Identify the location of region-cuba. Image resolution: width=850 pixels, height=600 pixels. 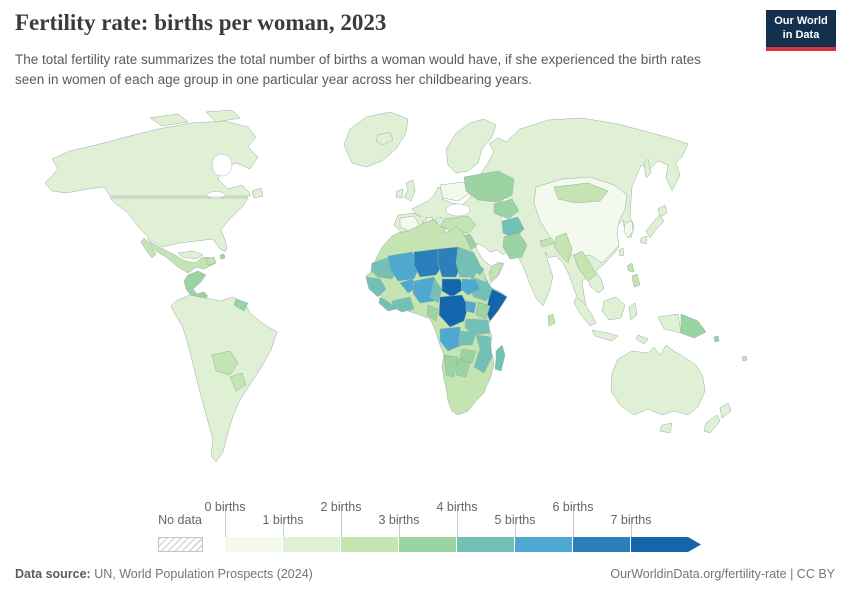
(190, 255).